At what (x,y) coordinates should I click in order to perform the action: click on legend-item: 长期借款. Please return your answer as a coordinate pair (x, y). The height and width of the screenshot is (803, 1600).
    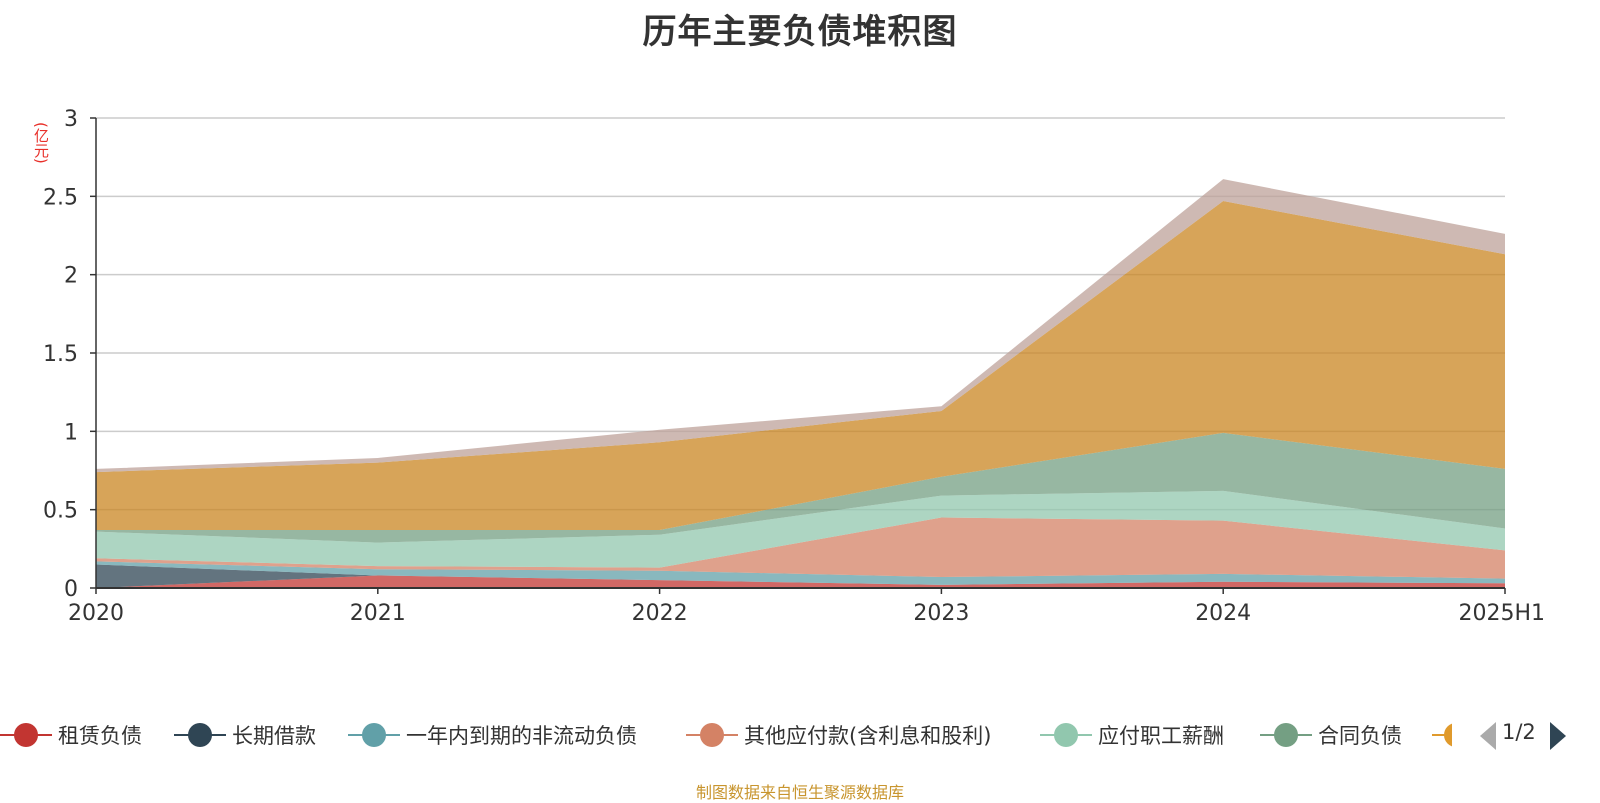
    Looking at the image, I should click on (245, 735).